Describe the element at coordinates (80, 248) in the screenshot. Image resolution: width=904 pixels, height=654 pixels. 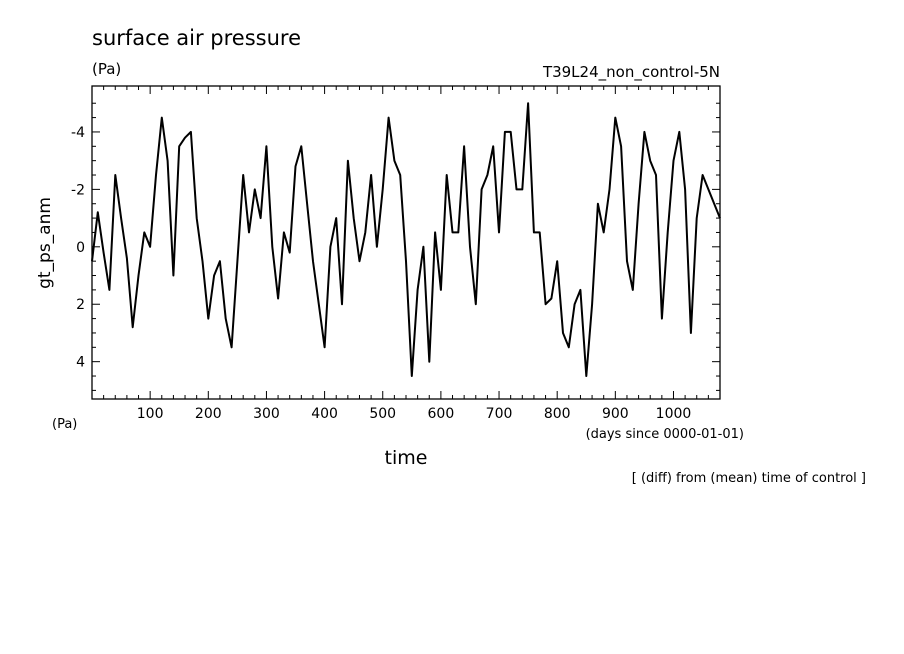
I see `y-tick-label: 0` at that location.